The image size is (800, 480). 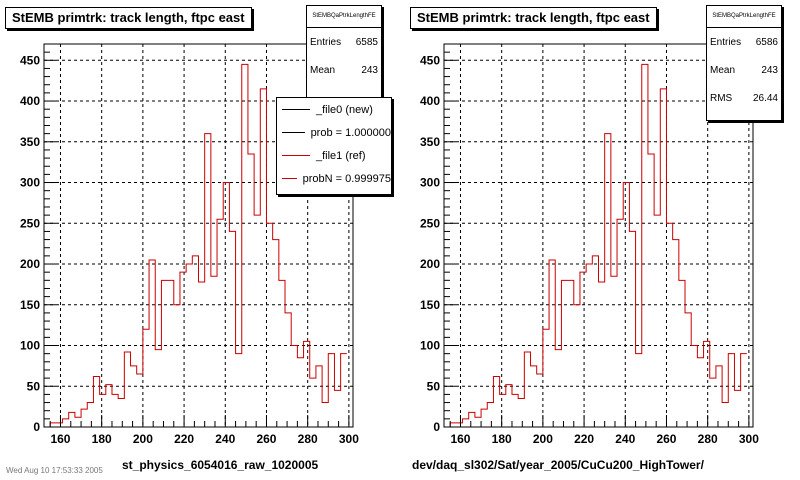 What do you see at coordinates (36, 427) in the screenshot?
I see `left-y-tick-label: 0` at bounding box center [36, 427].